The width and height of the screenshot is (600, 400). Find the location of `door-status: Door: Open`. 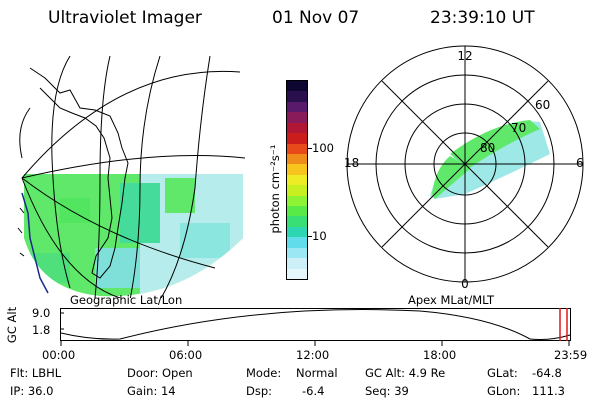

door-status: Door: Open is located at coordinates (160, 373).